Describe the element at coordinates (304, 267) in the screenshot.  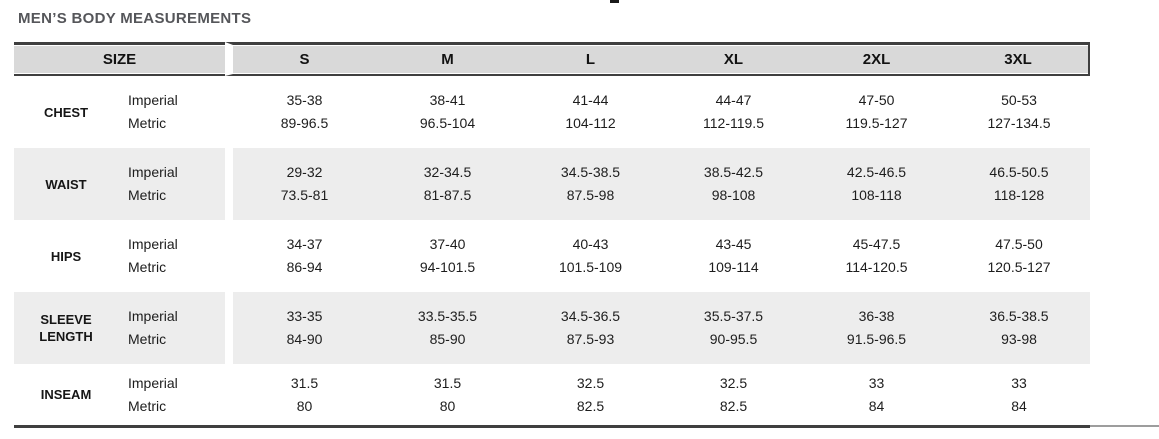
I see `metric-value: 86-94` at that location.